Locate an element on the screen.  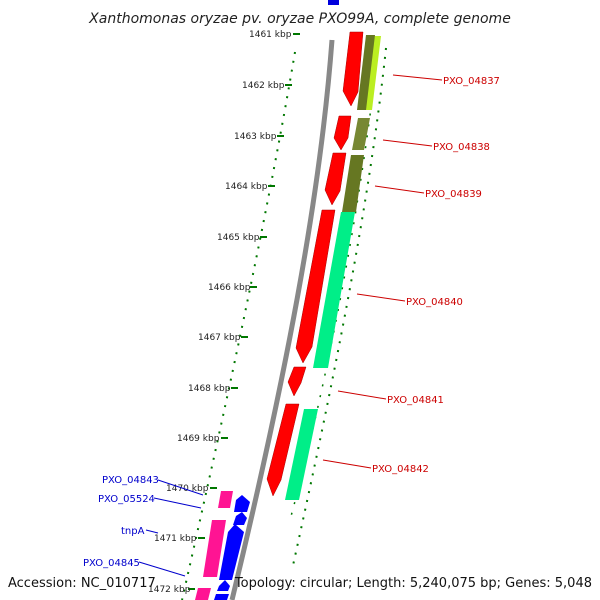
gene-label-pxo-04843: PXO_04843 is located at coordinates (130, 480).